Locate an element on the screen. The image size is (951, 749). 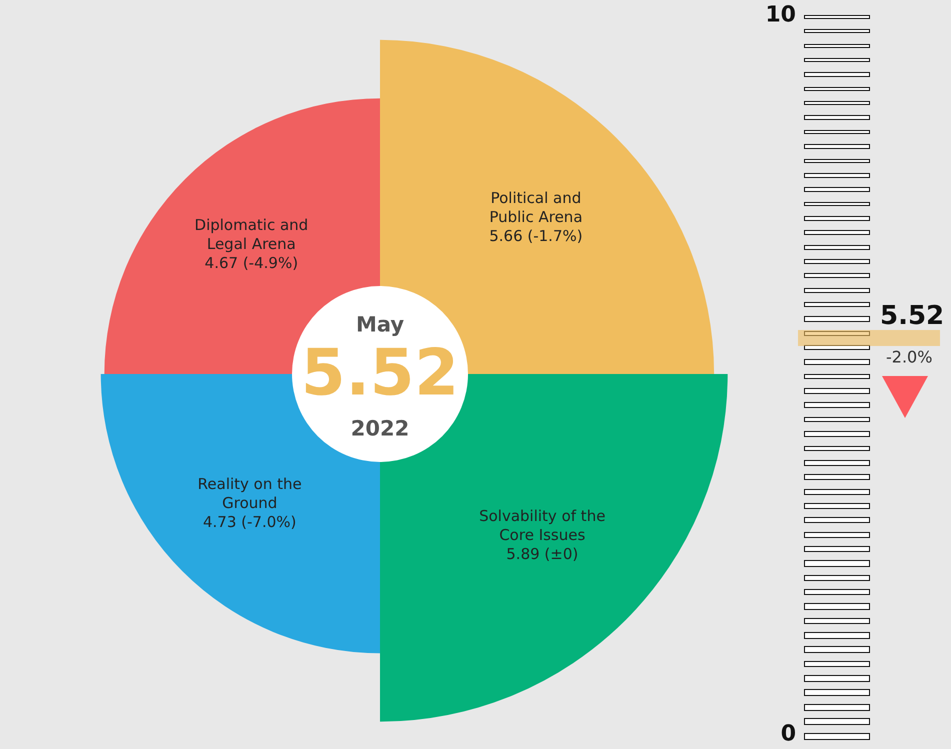
category-label: Solvability of the Core Issues is located at coordinates (542, 525).